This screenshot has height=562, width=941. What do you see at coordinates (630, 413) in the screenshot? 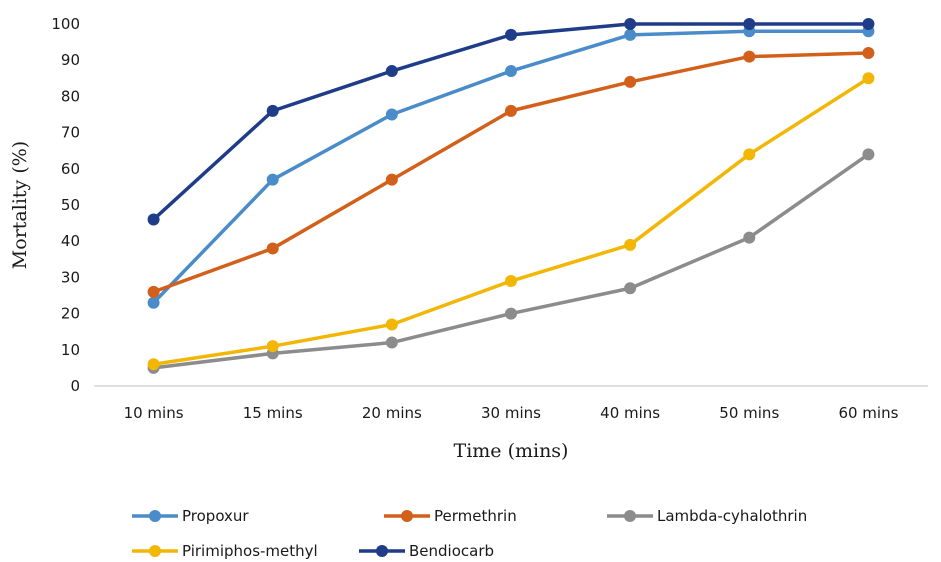
I see `x-tick-label: 40 mins` at bounding box center [630, 413].